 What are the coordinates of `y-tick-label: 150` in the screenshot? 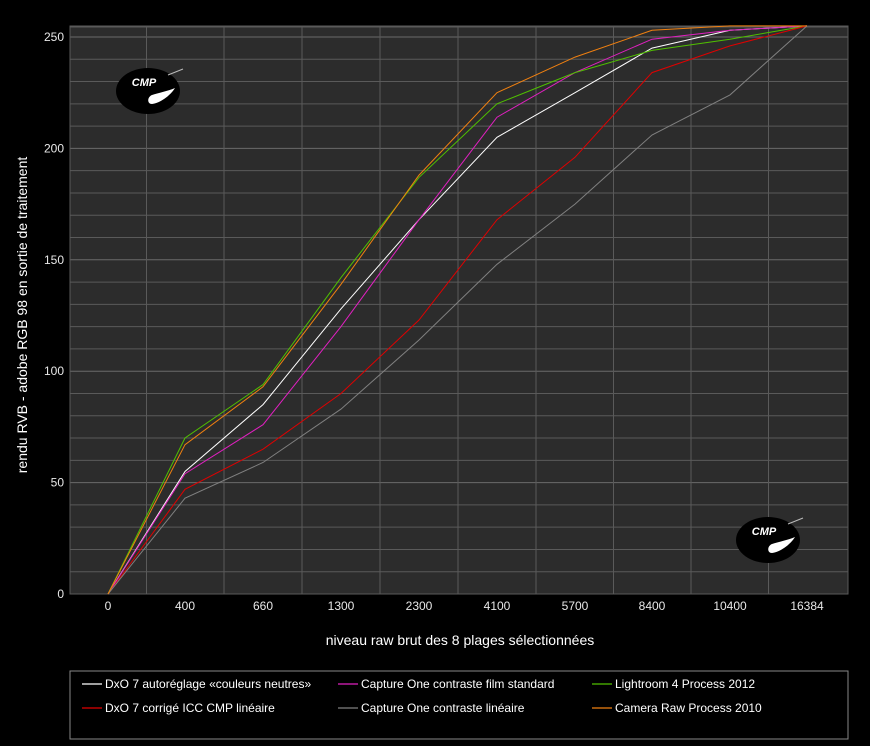 It's located at (54, 260).